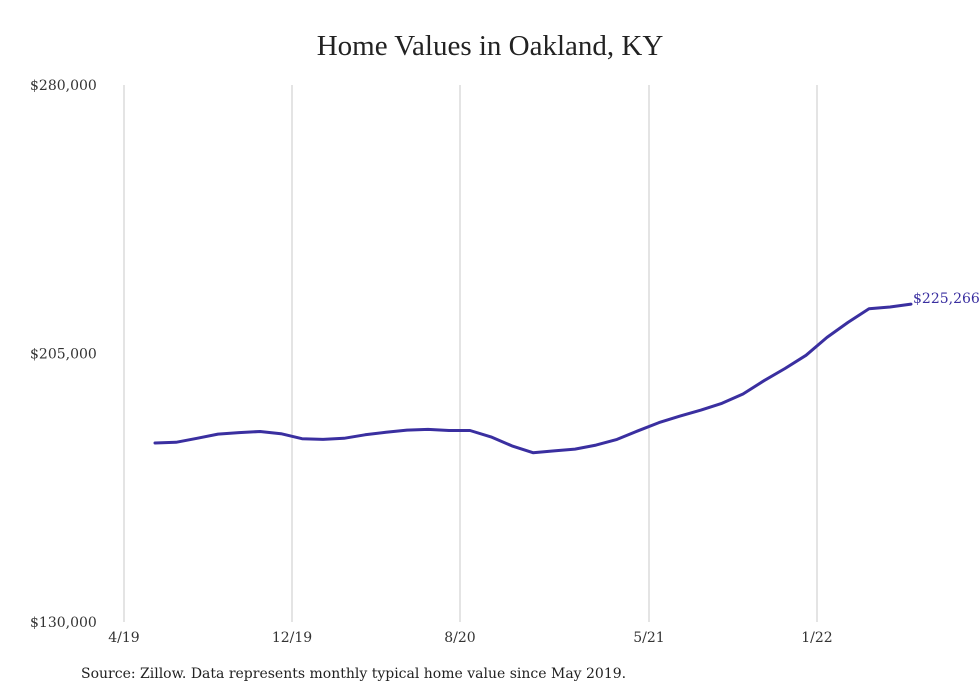 Image resolution: width=980 pixels, height=699 pixels. What do you see at coordinates (490, 46) in the screenshot?
I see `chart-title: Home Values in Oakland, KY` at bounding box center [490, 46].